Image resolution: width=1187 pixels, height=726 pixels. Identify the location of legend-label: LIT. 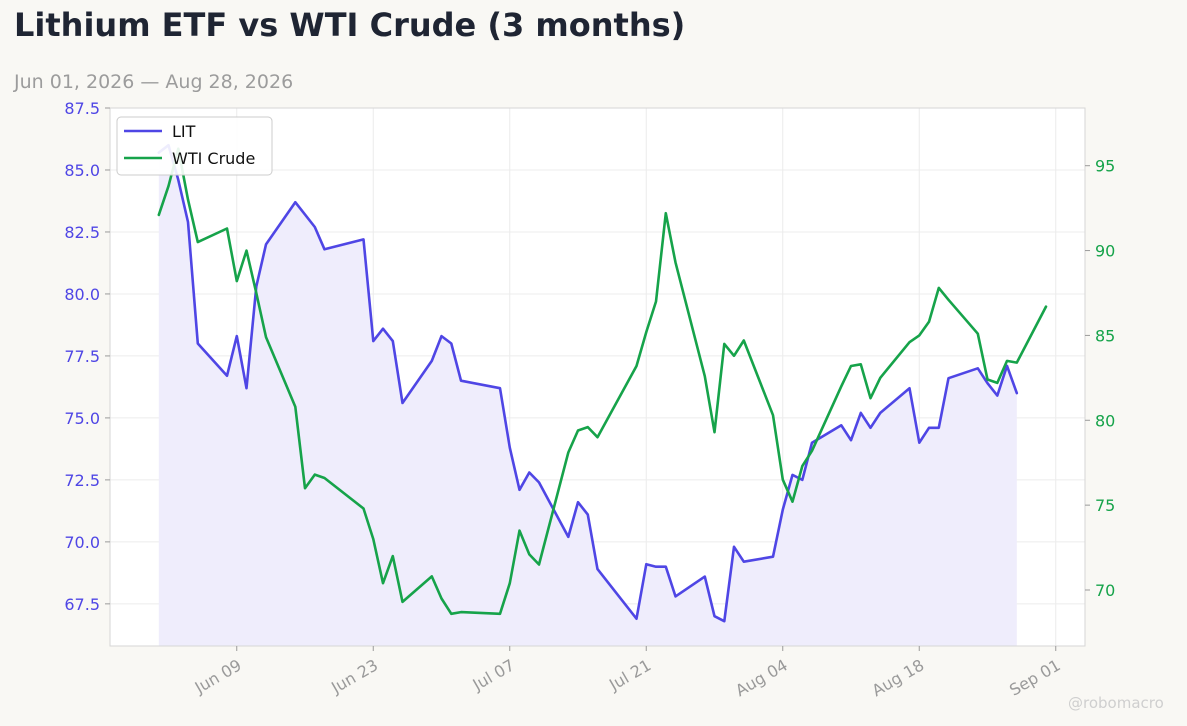
(184, 131).